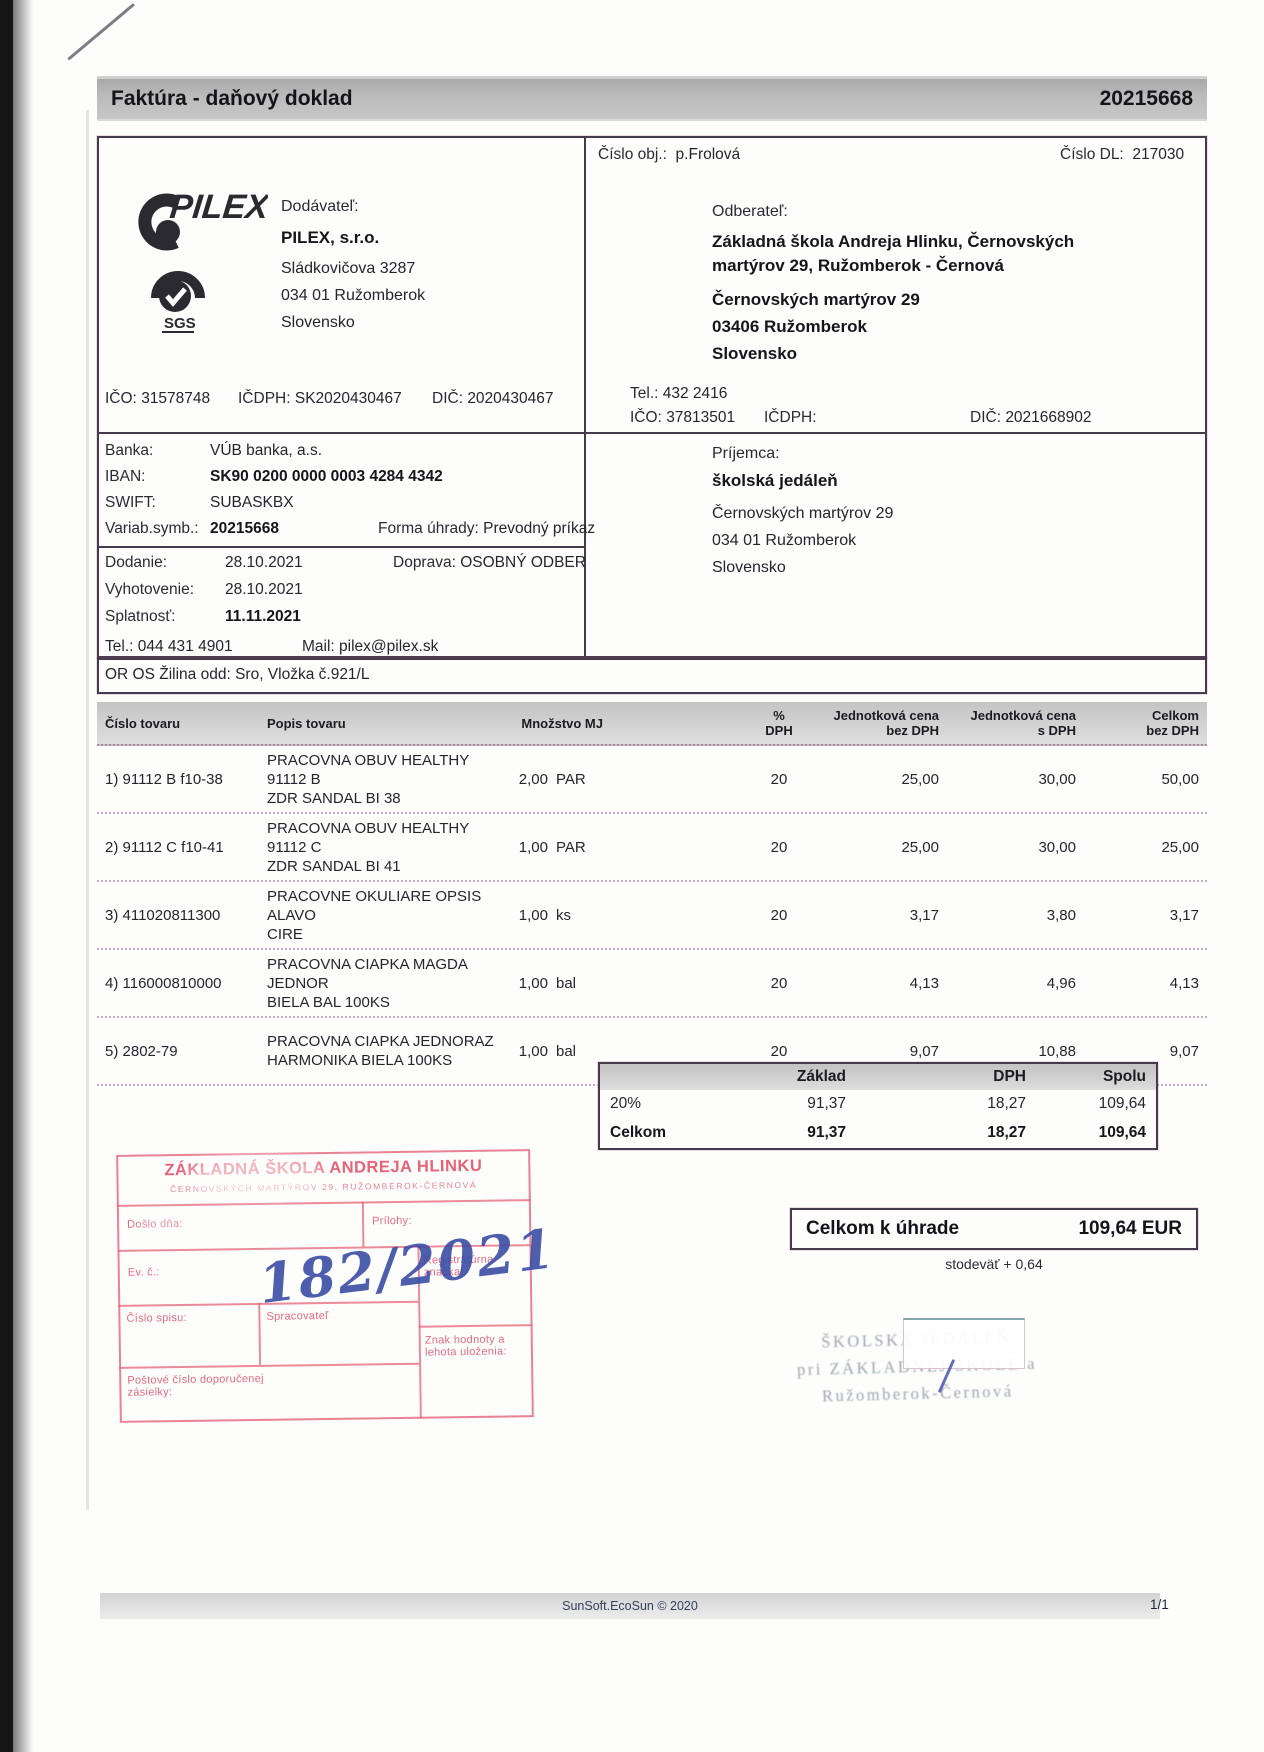  What do you see at coordinates (1057, 1051) in the screenshot?
I see `item-unit-price-inc-vat: 10,88` at bounding box center [1057, 1051].